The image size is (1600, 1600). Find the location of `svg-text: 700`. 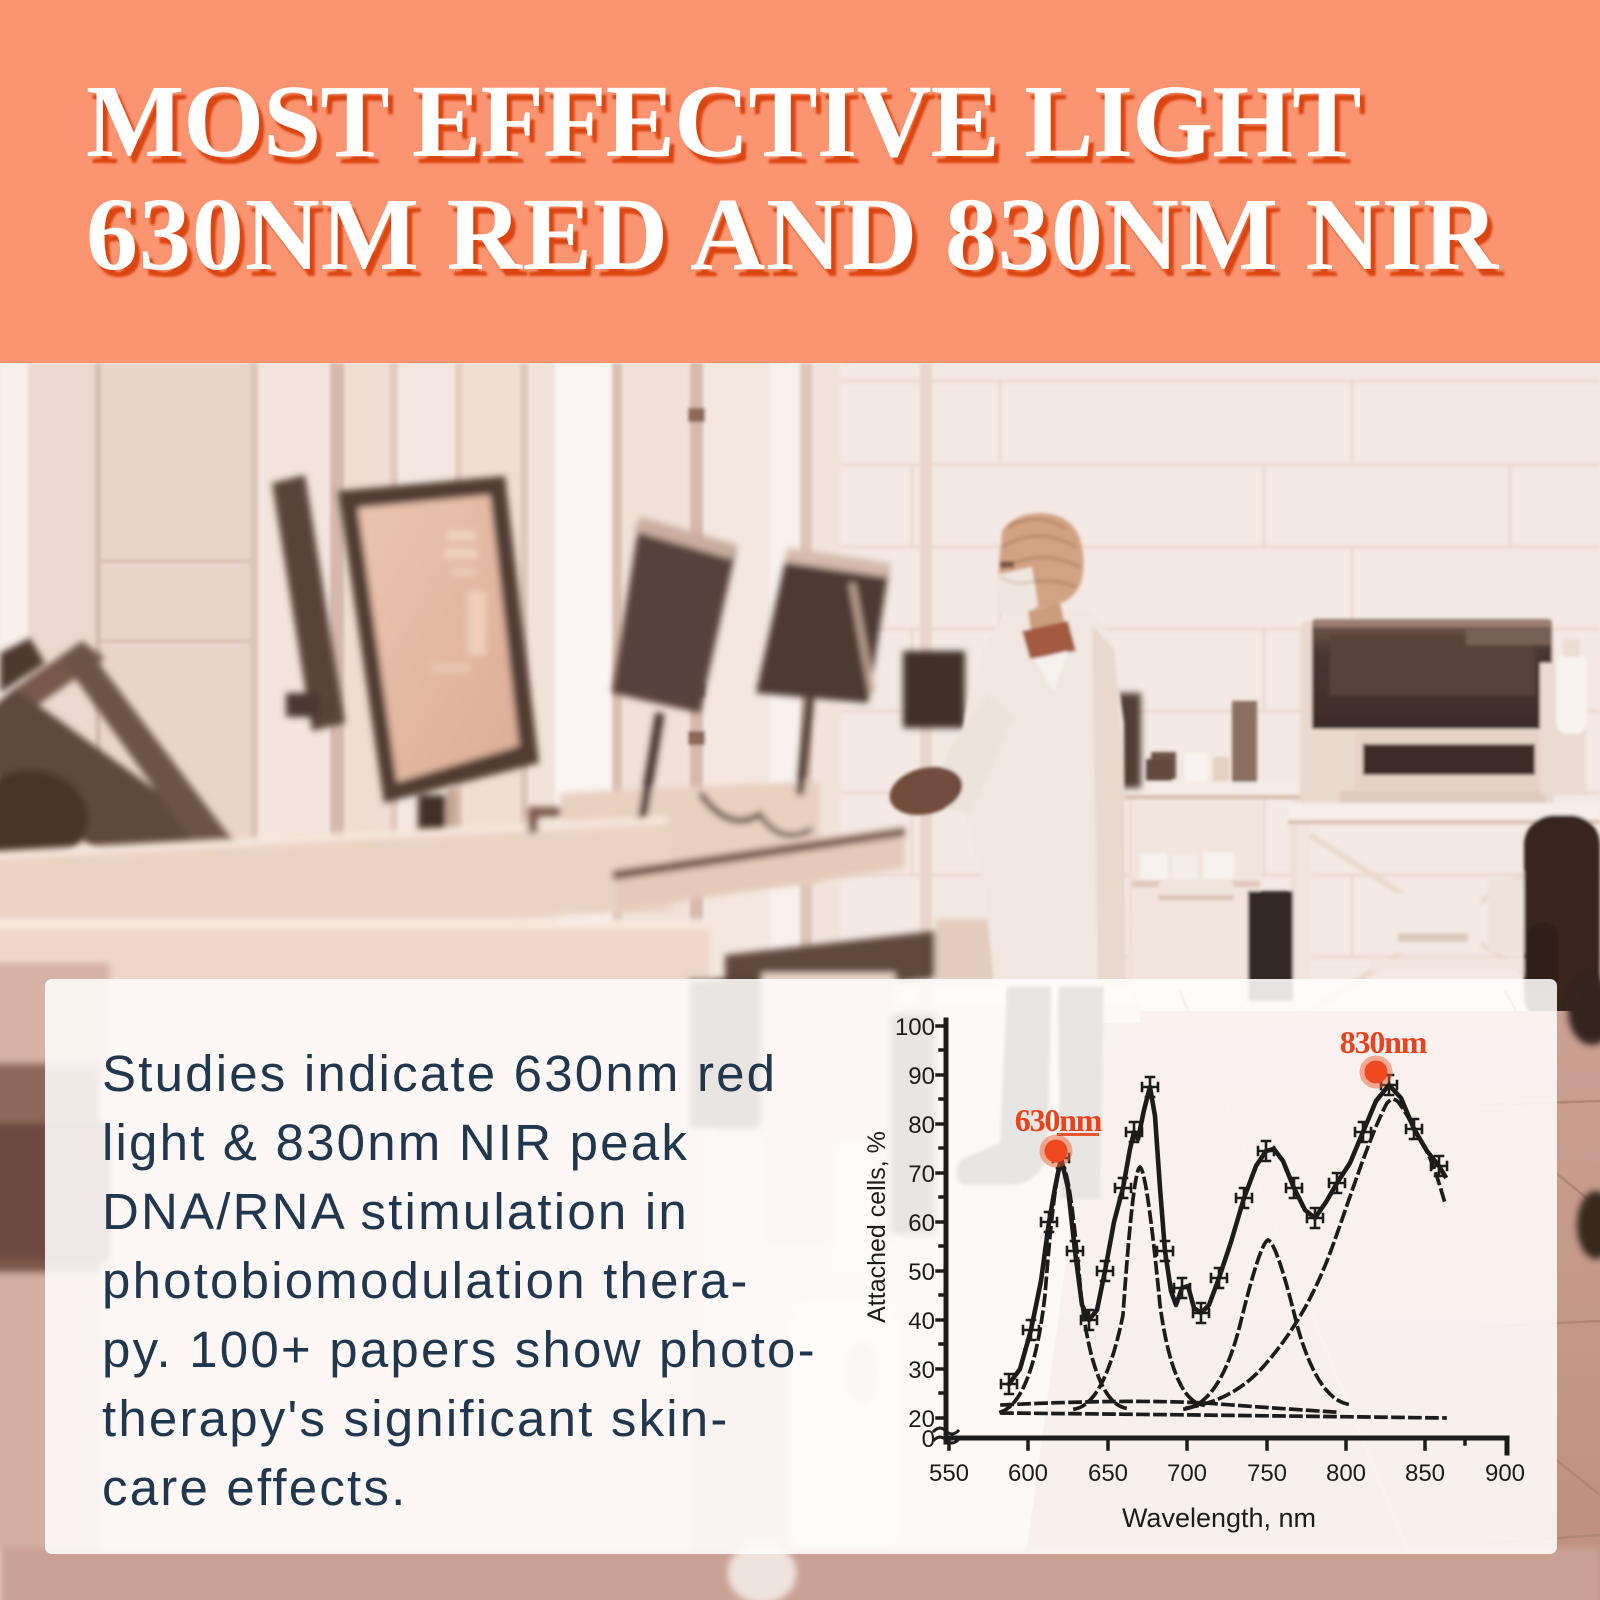

svg-text: 700 is located at coordinates (1187, 1473).